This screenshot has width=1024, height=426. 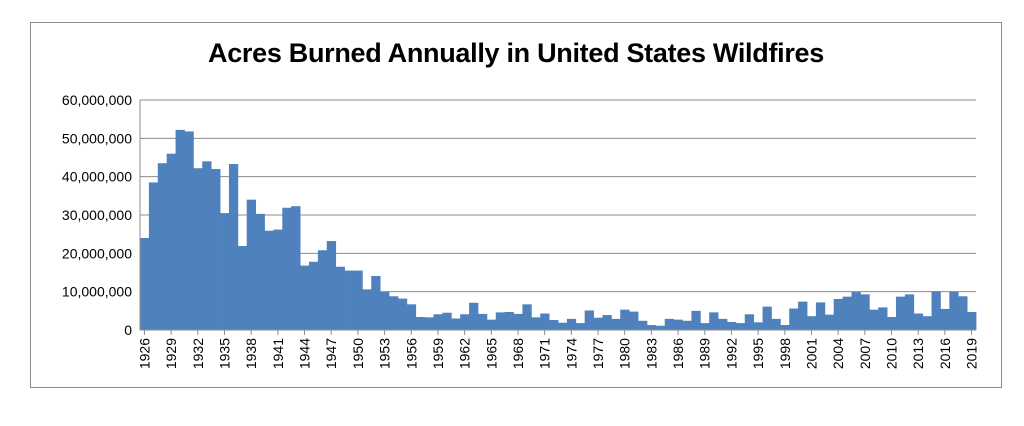 I want to click on x-tick-label: 1935, so click(x=224, y=353).